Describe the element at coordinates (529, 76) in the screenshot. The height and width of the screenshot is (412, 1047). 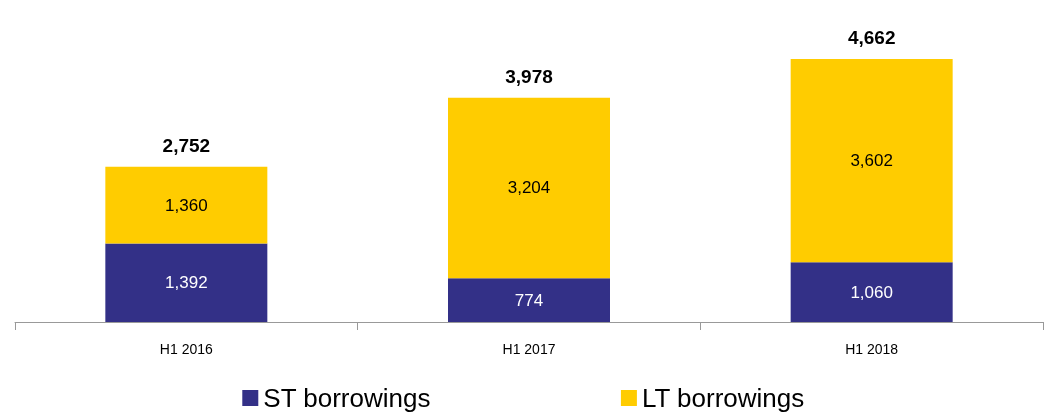
I see `total-label: 3,978` at that location.